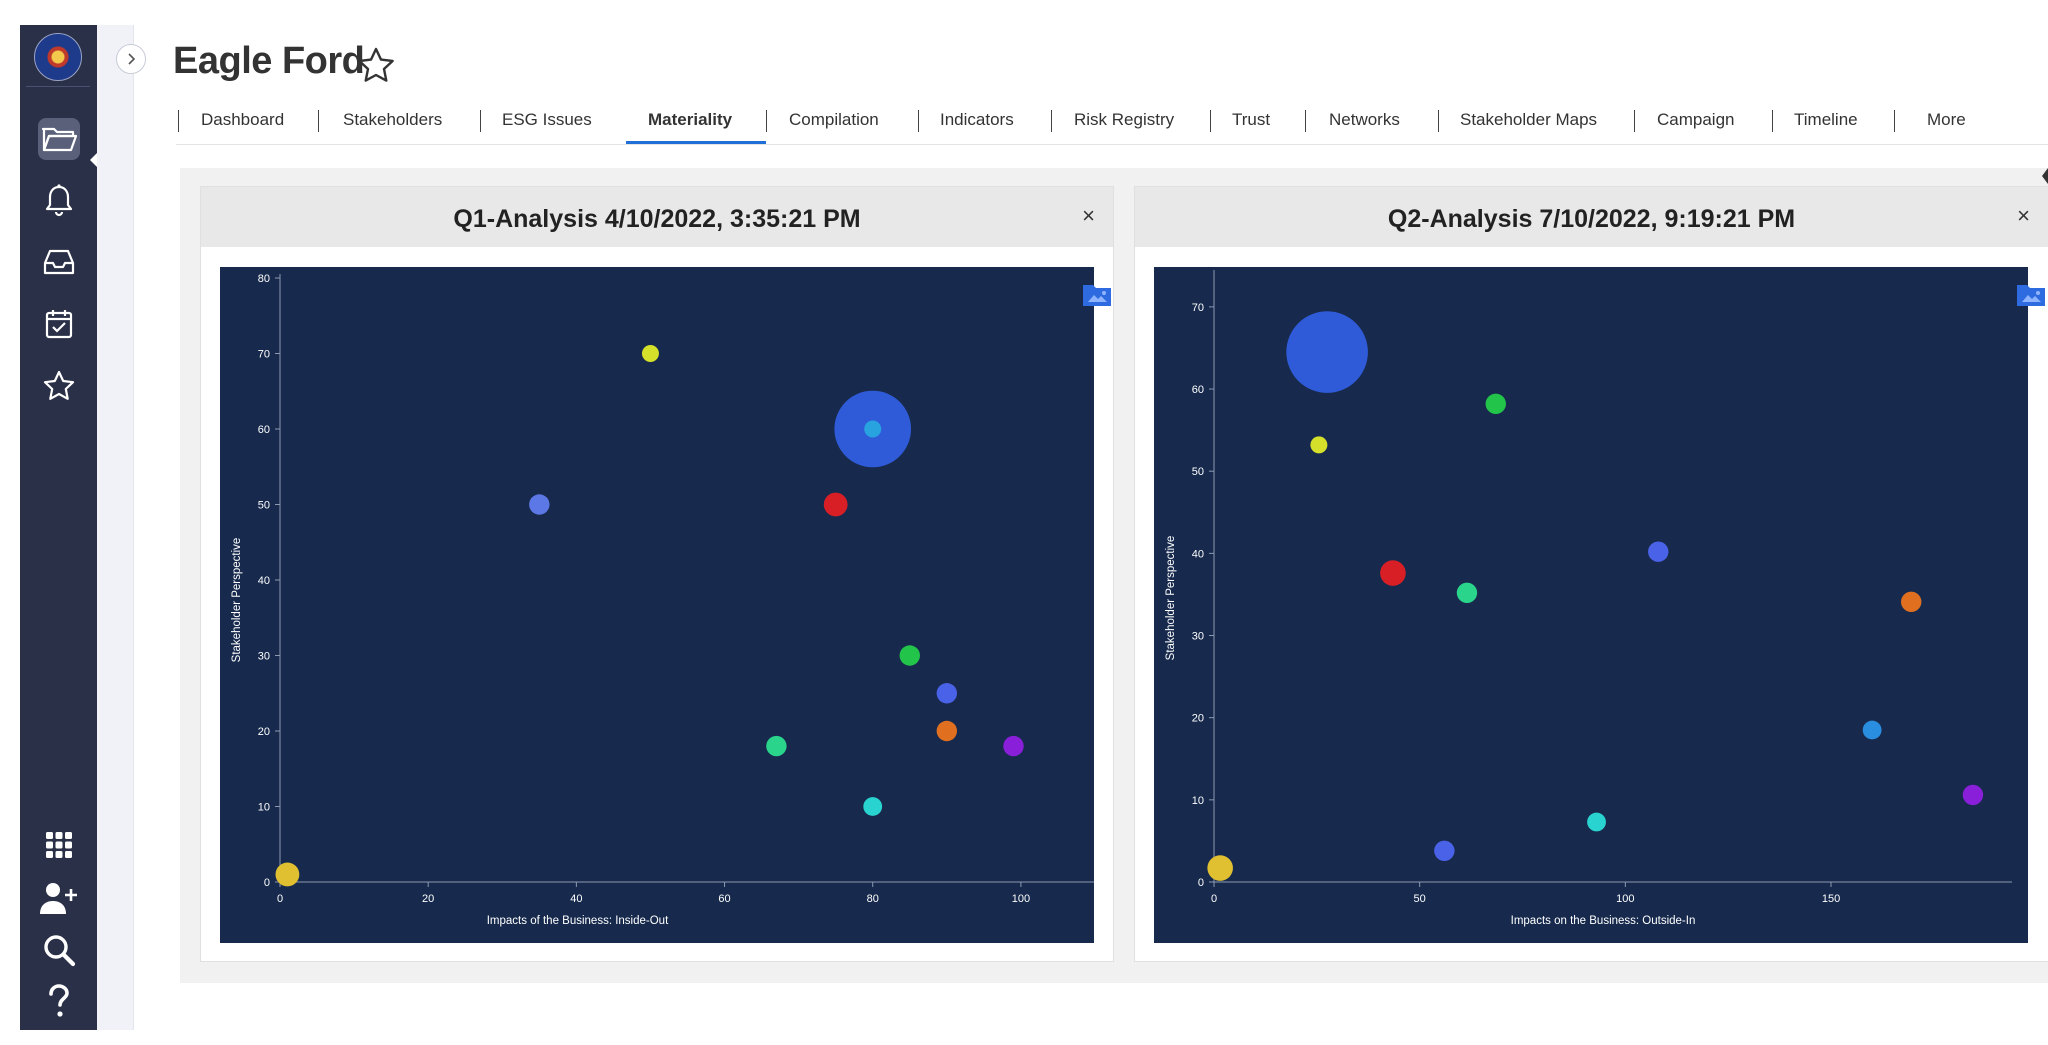 Image resolution: width=2048 pixels, height=1045 pixels. I want to click on image-folder-icon, so click(2031, 295).